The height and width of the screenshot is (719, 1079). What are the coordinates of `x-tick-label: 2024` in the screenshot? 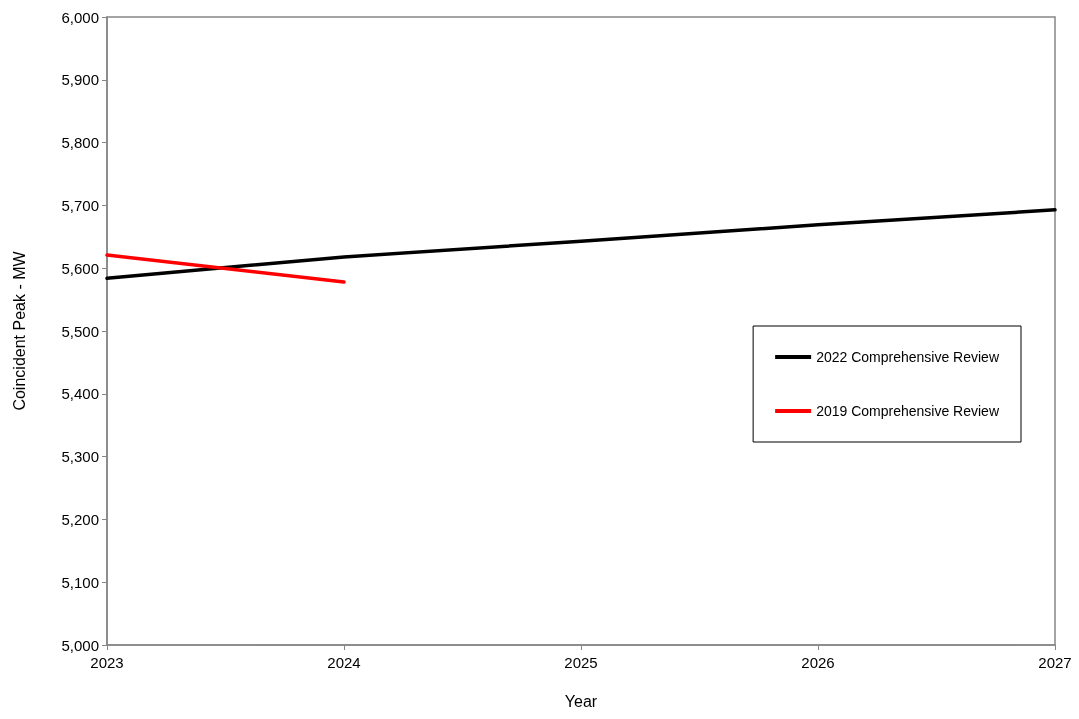 It's located at (344, 662).